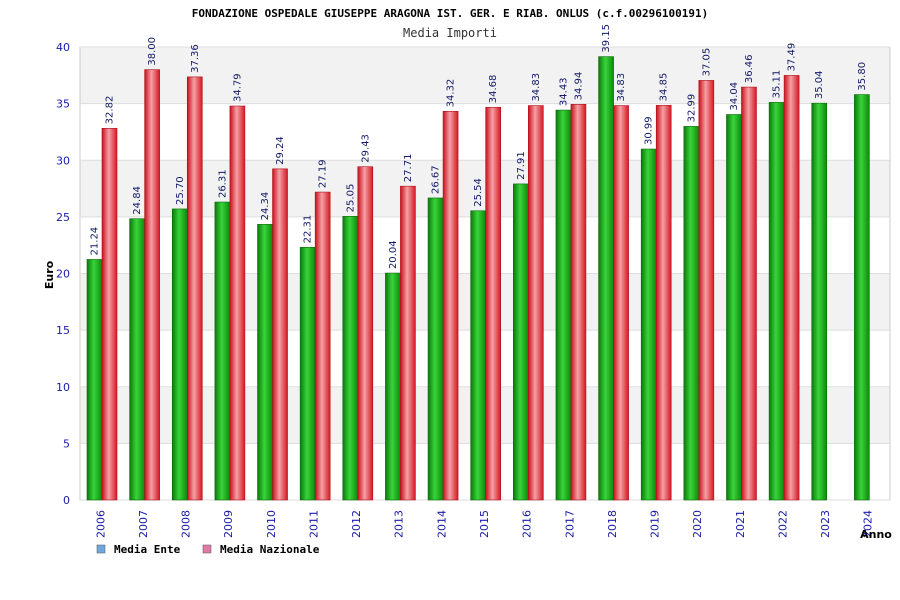  I want to click on value-label: 35.80, so click(862, 76).